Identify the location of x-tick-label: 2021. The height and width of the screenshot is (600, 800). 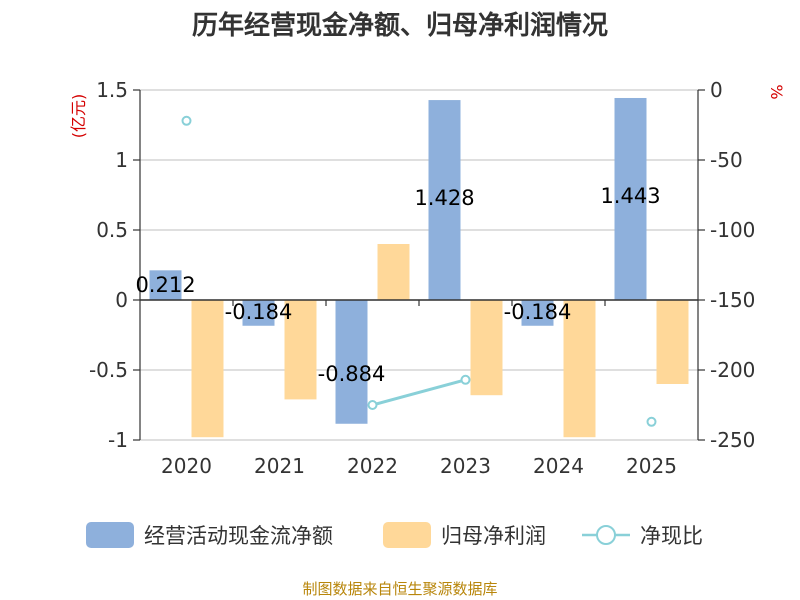
(279, 466).